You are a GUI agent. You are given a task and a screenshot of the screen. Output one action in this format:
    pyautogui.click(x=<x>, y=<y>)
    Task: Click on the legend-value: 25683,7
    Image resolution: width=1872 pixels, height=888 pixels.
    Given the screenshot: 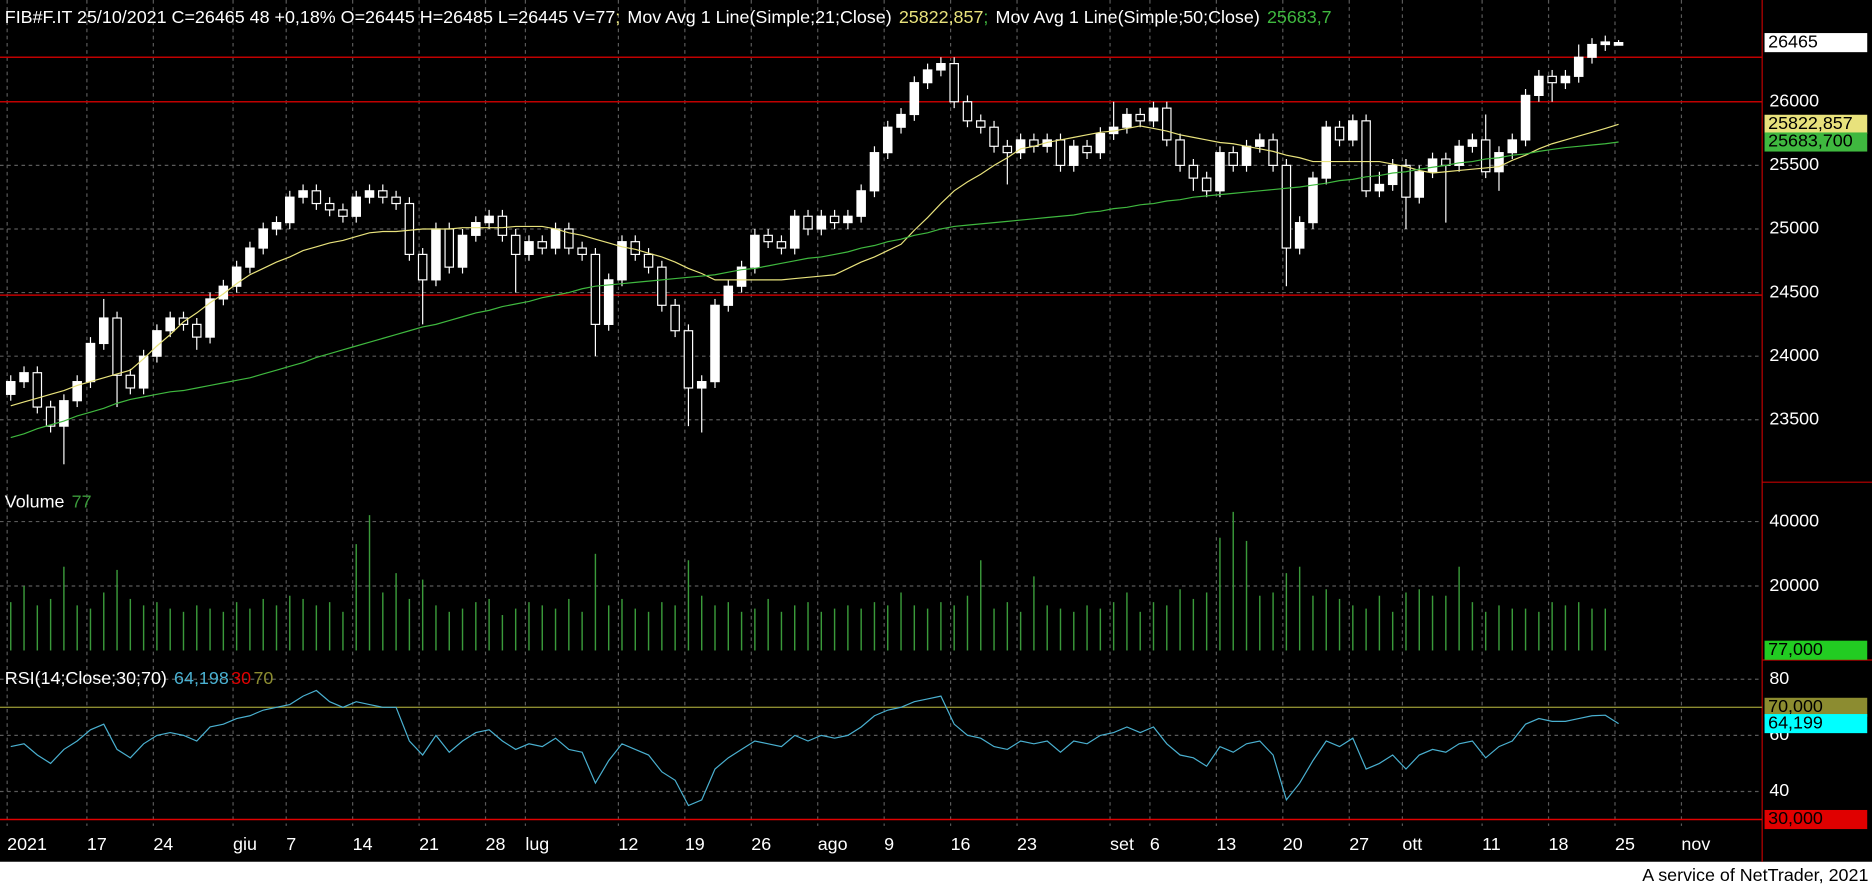 What is the action you would take?
    pyautogui.click(x=1299, y=17)
    